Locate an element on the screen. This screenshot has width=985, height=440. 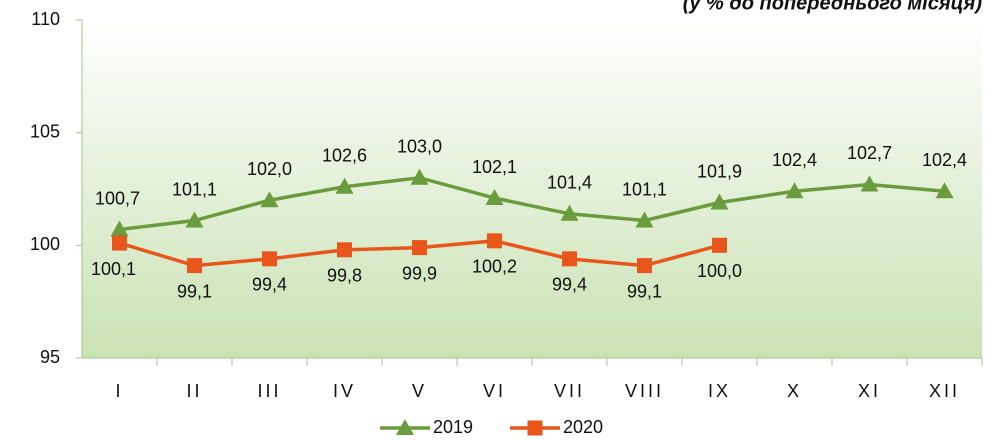
x-tick-label: X is located at coordinates (794, 391).